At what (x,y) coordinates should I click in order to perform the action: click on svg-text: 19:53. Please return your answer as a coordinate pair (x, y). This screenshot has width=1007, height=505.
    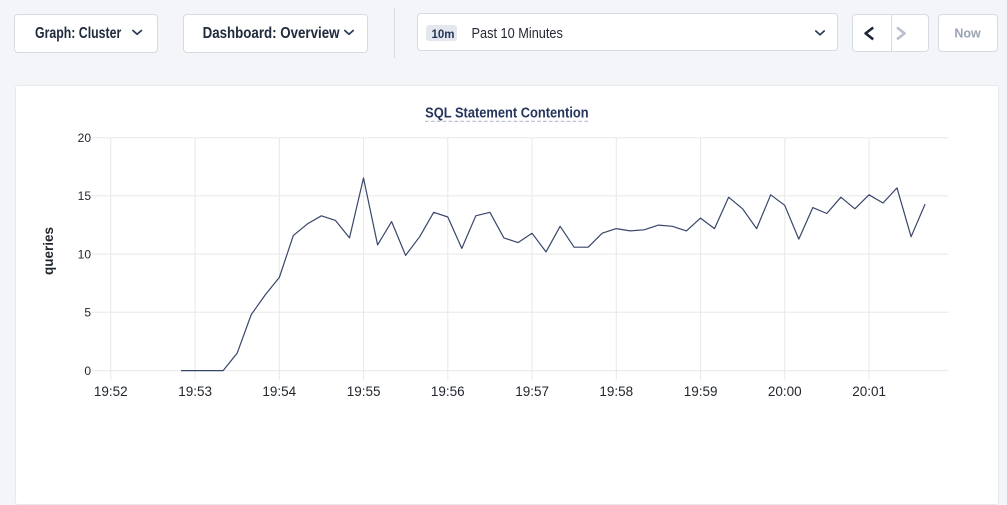
    Looking at the image, I should click on (195, 391).